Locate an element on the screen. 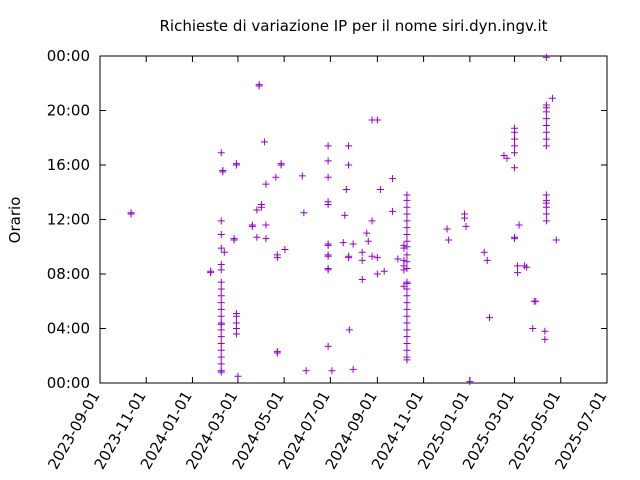  y-tick-label: 16:00 is located at coordinates (68, 165).